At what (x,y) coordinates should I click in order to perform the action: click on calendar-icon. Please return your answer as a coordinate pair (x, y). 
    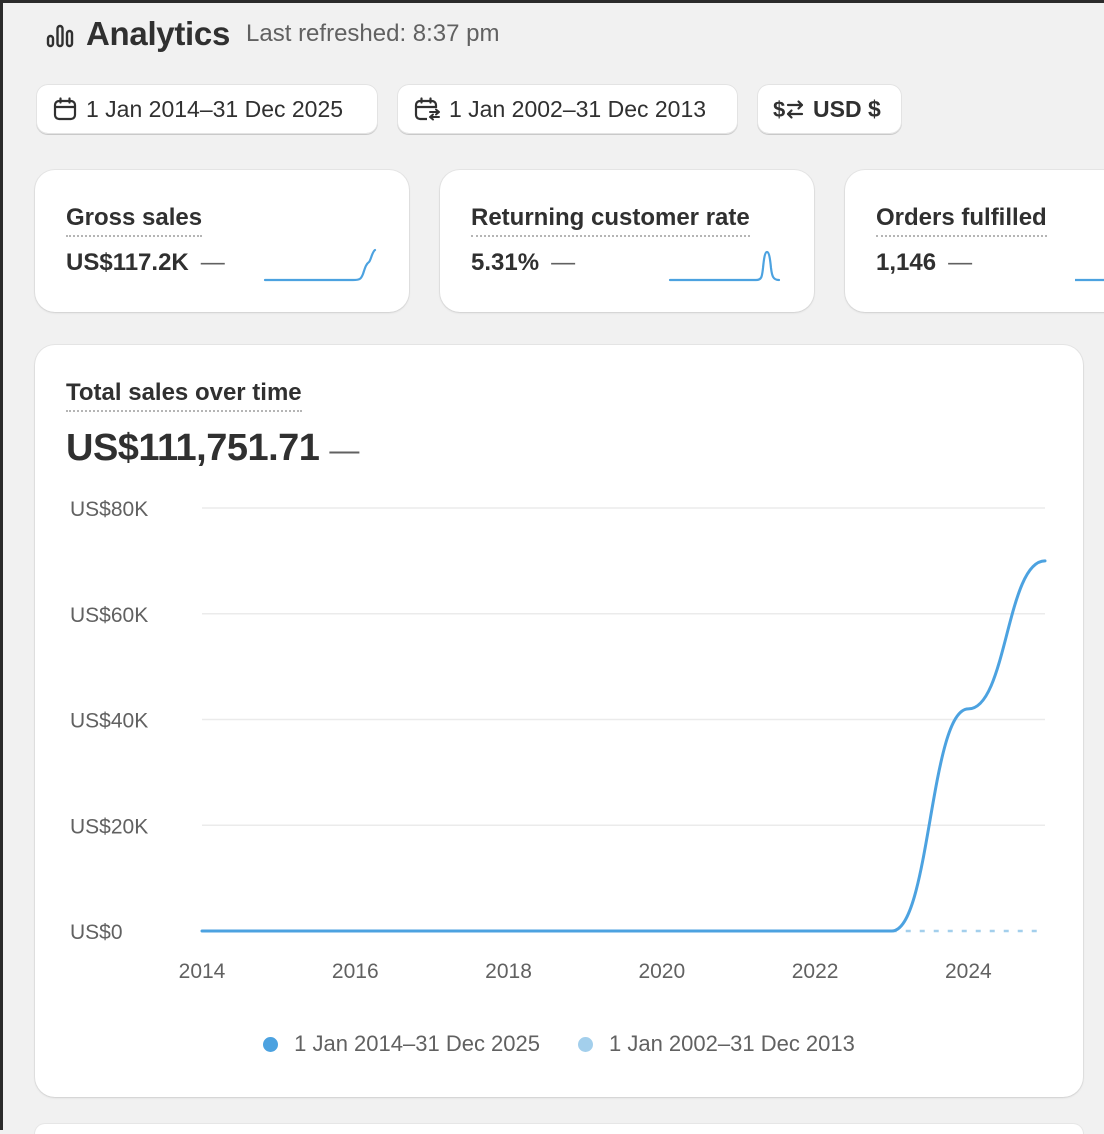
    Looking at the image, I should click on (65, 109).